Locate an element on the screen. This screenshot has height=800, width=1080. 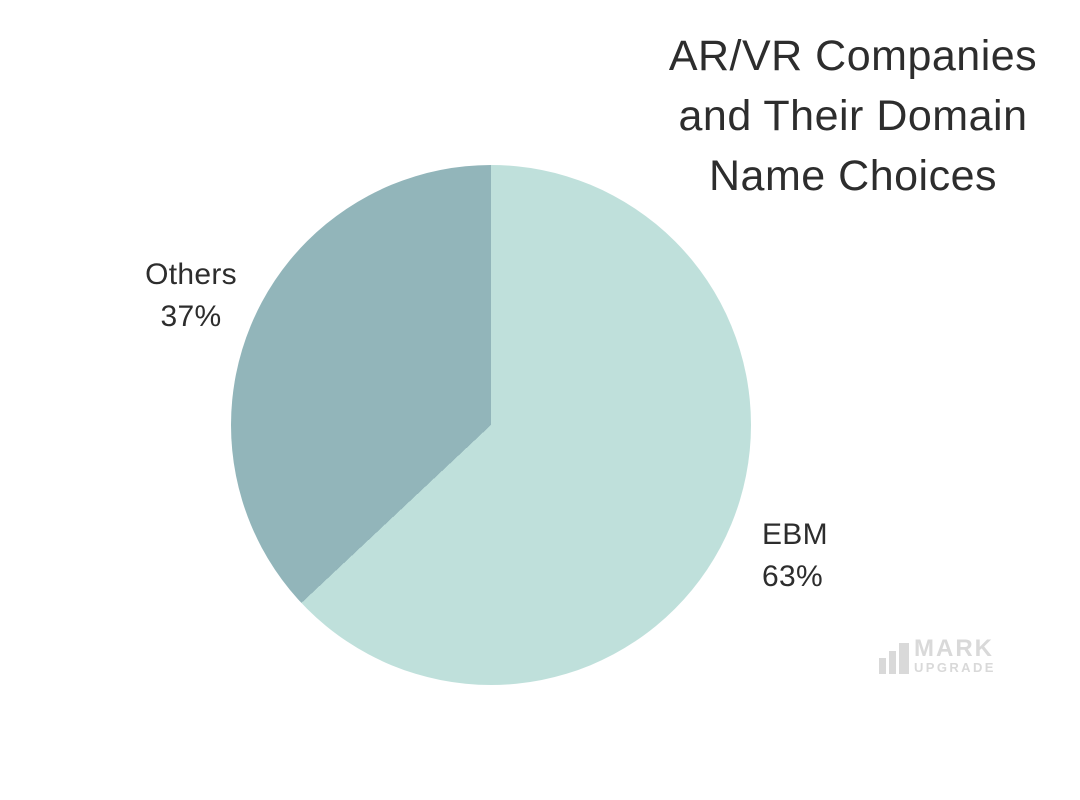
bar-chart-icon-bar-large is located at coordinates (904, 658).